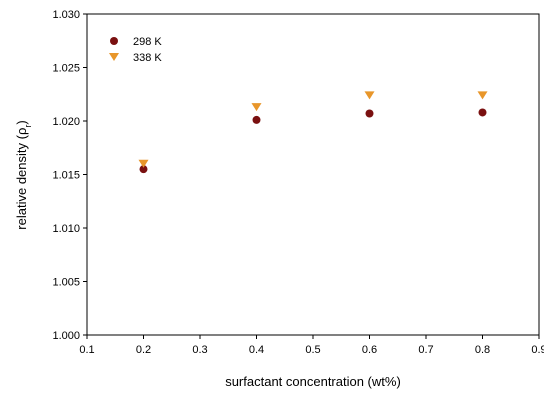 The width and height of the screenshot is (544, 394). Describe the element at coordinates (86, 350) in the screenshot. I see `x-tick-label: 0.1` at that location.